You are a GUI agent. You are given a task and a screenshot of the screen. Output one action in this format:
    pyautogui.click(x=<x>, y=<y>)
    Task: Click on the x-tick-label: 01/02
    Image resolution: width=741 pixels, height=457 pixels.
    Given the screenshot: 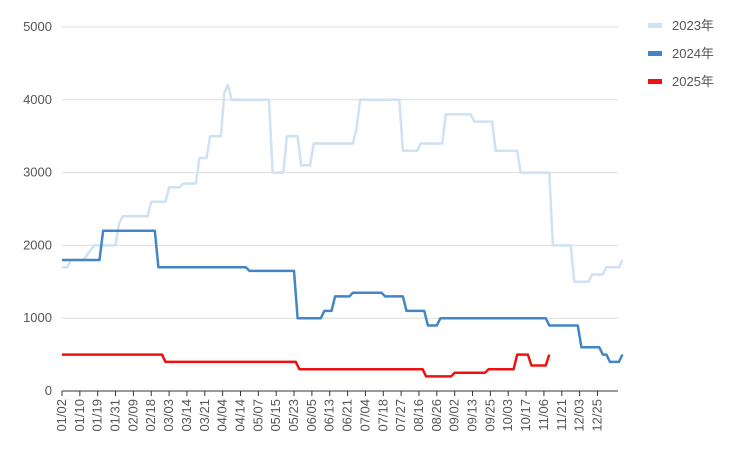 What is the action you would take?
    pyautogui.click(x=61, y=415)
    